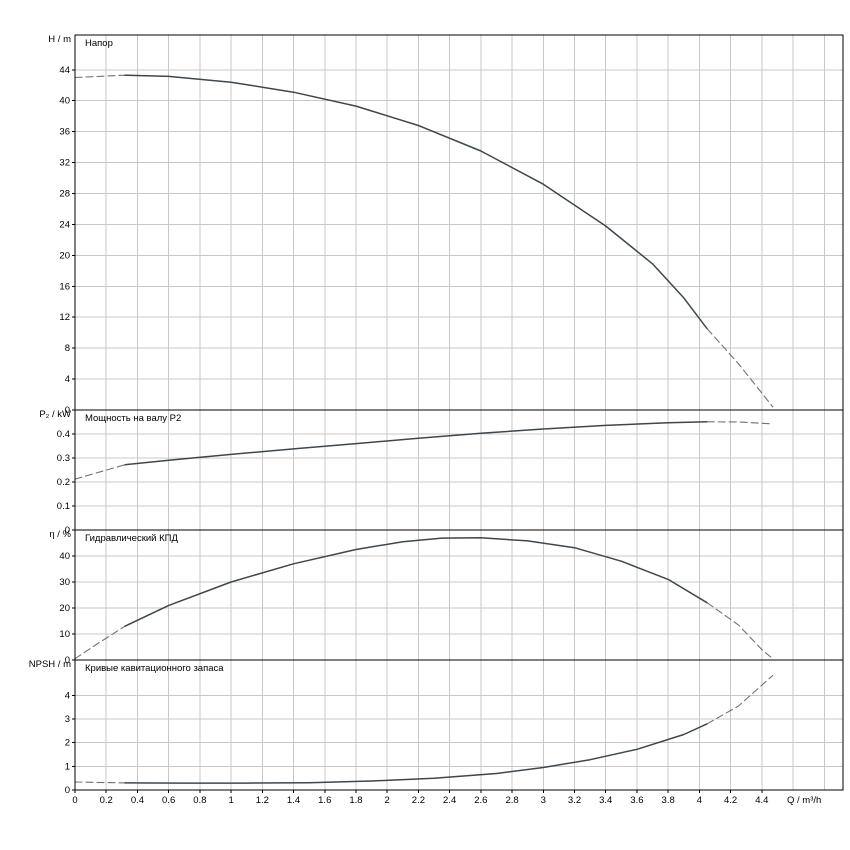 This screenshot has height=850, width=850. Describe the element at coordinates (137, 800) in the screenshot. I see `x-tick-label: 0.4` at that location.